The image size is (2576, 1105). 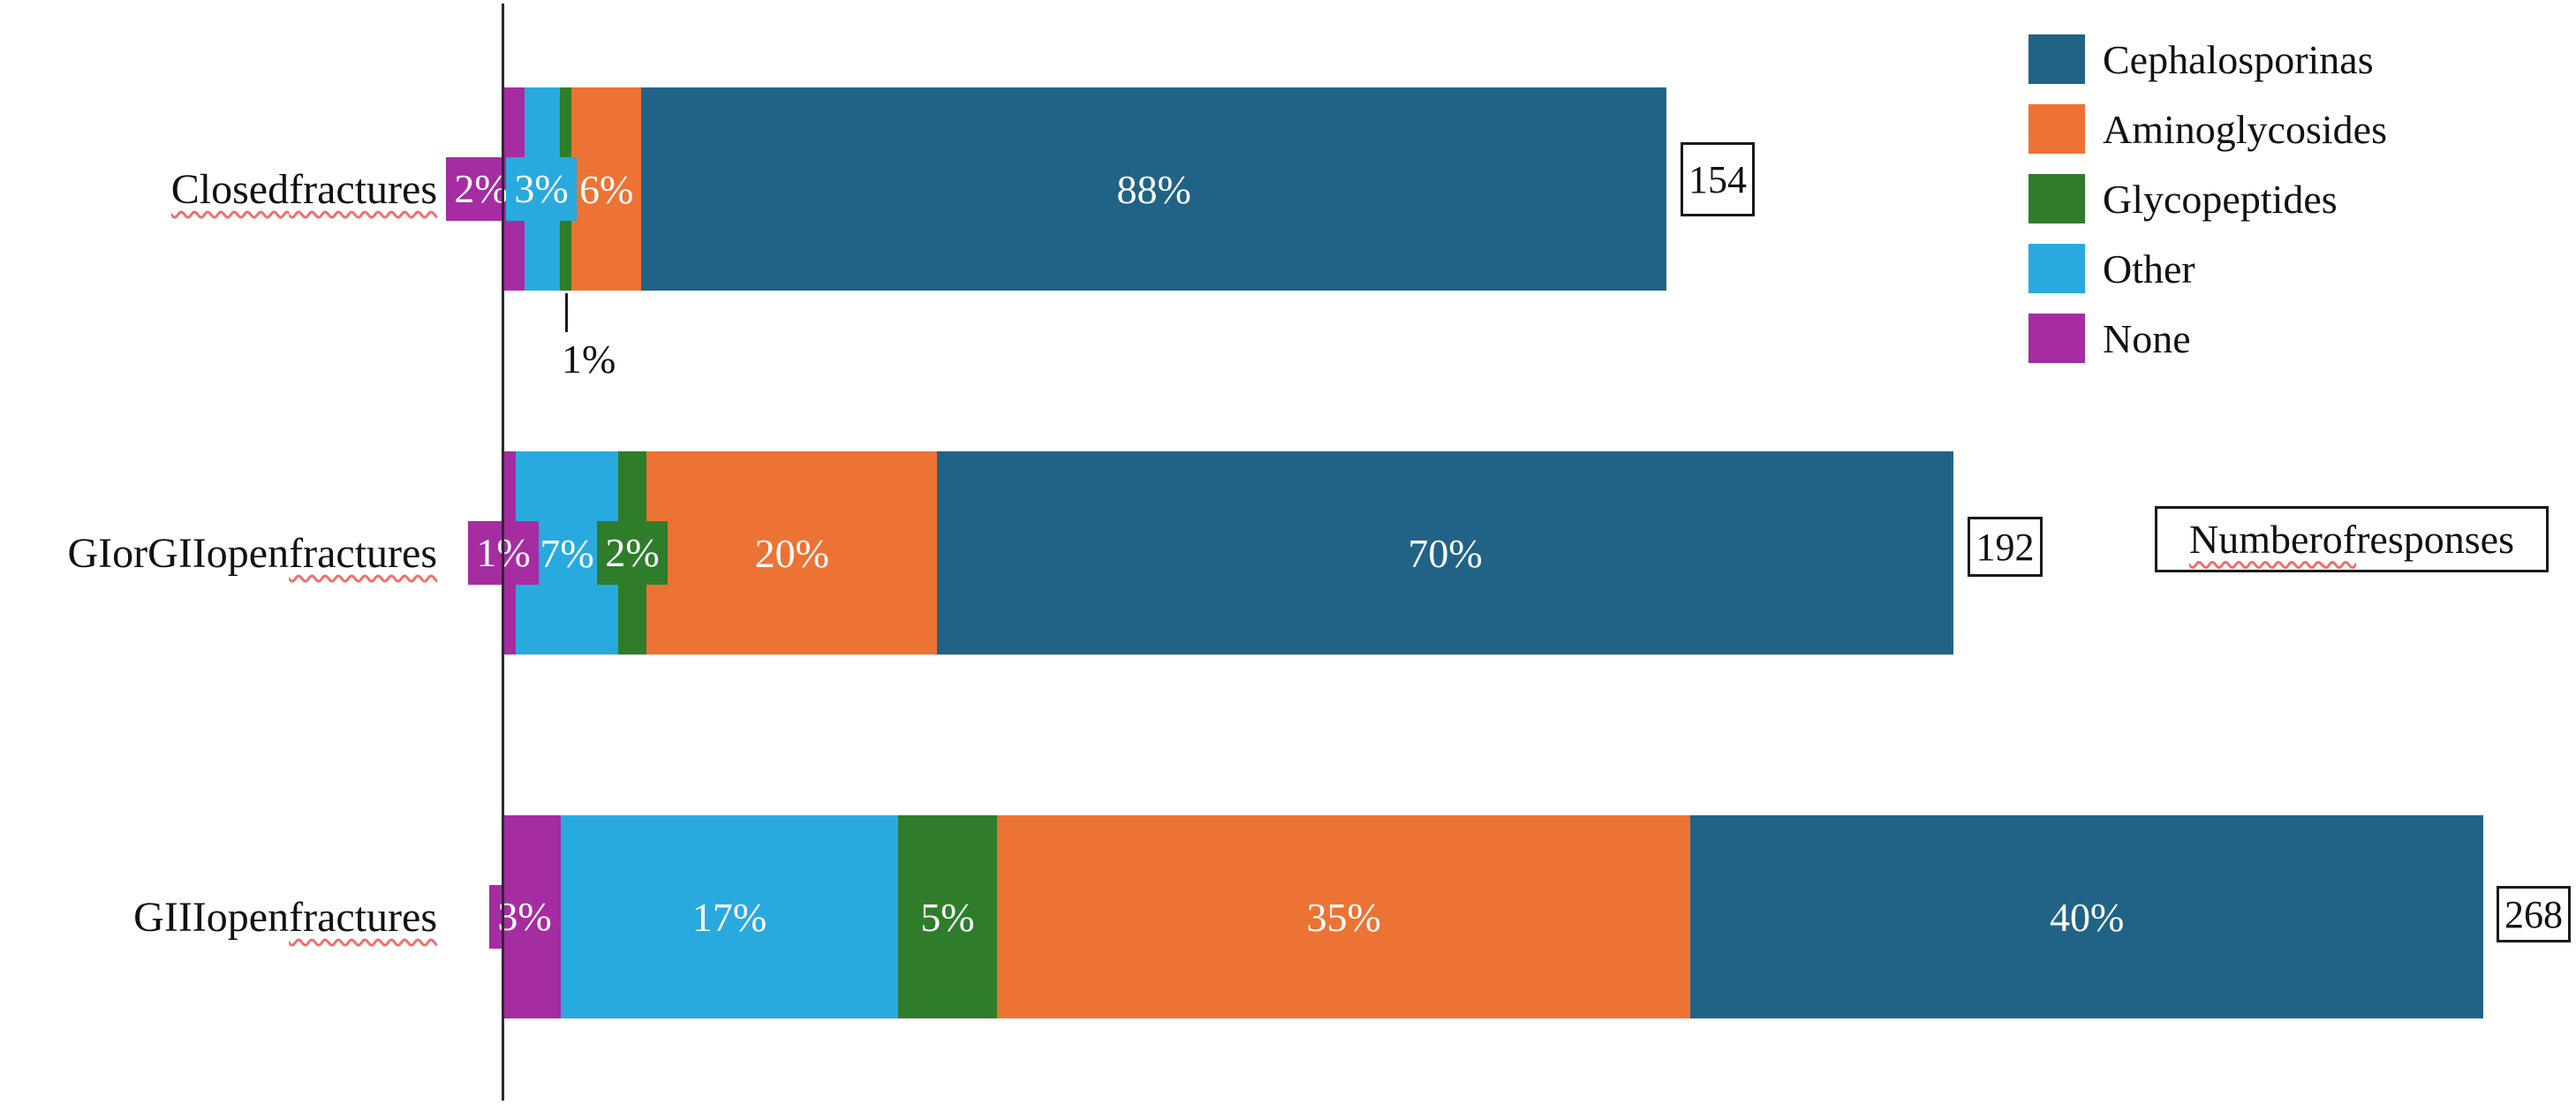 I want to click on legend-item-label: None, so click(x=2147, y=338).